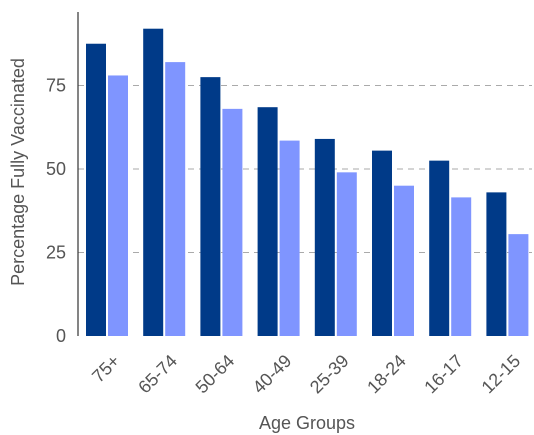 The image size is (534, 435). What do you see at coordinates (386, 374) in the screenshot?
I see `x-tick-label: 18-24` at bounding box center [386, 374].